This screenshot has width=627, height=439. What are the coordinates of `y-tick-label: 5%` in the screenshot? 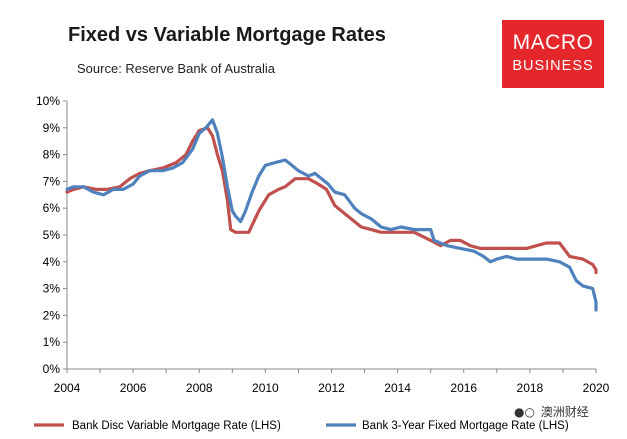 It's located at (52, 235).